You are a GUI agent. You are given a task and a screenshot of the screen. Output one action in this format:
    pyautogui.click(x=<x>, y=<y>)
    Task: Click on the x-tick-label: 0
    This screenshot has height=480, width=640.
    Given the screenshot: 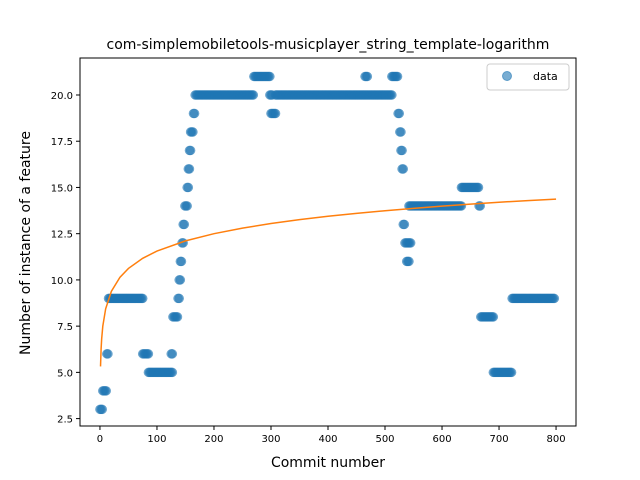 What is the action you would take?
    pyautogui.click(x=100, y=439)
    